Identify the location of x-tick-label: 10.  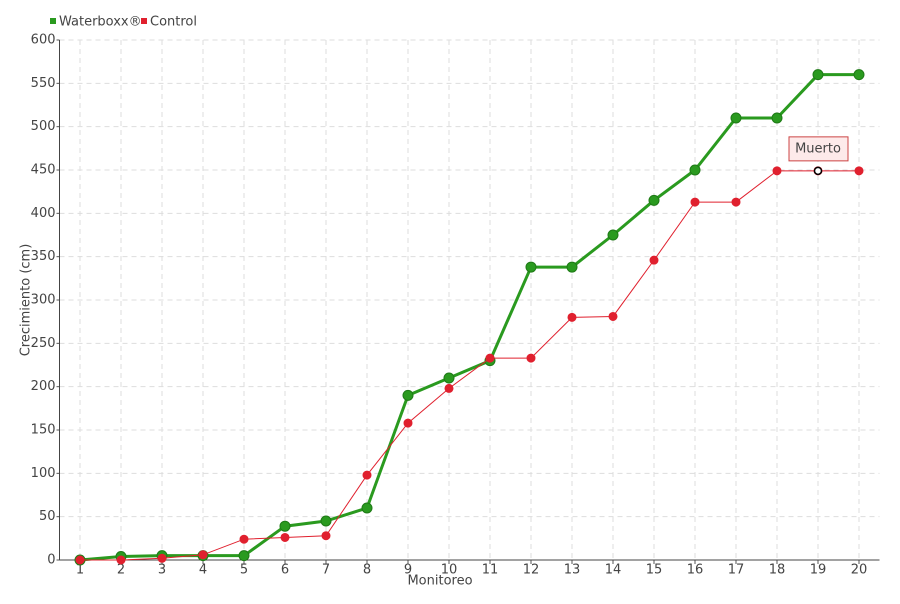
(449, 570).